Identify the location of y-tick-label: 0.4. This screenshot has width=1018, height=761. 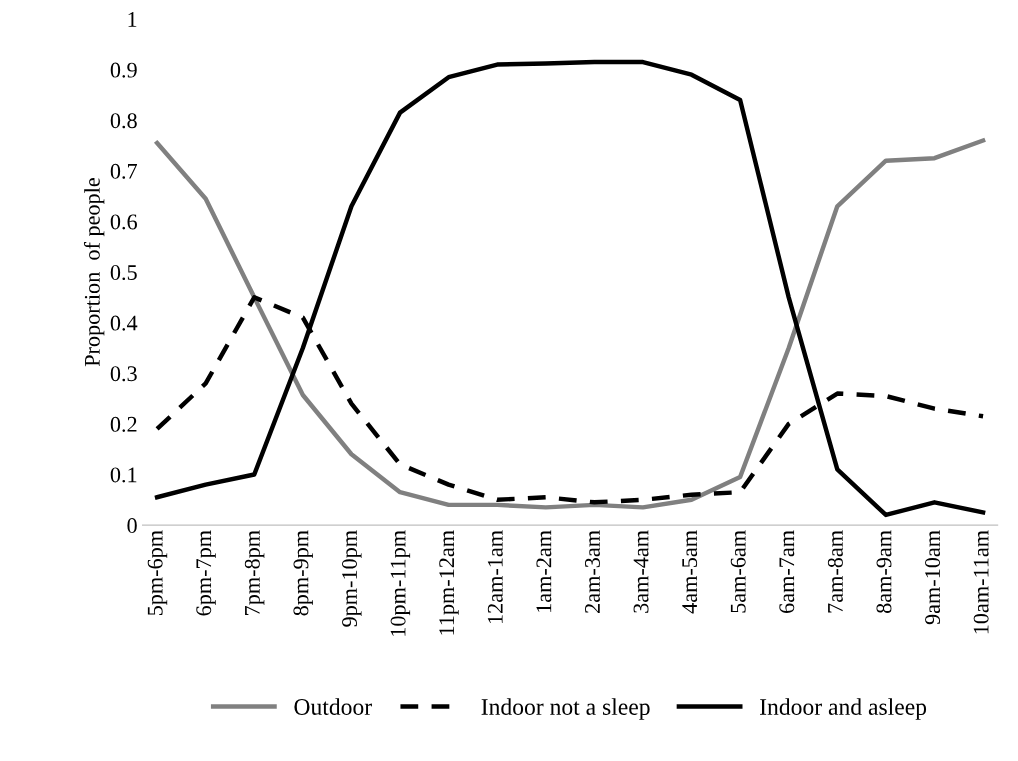
(124, 323).